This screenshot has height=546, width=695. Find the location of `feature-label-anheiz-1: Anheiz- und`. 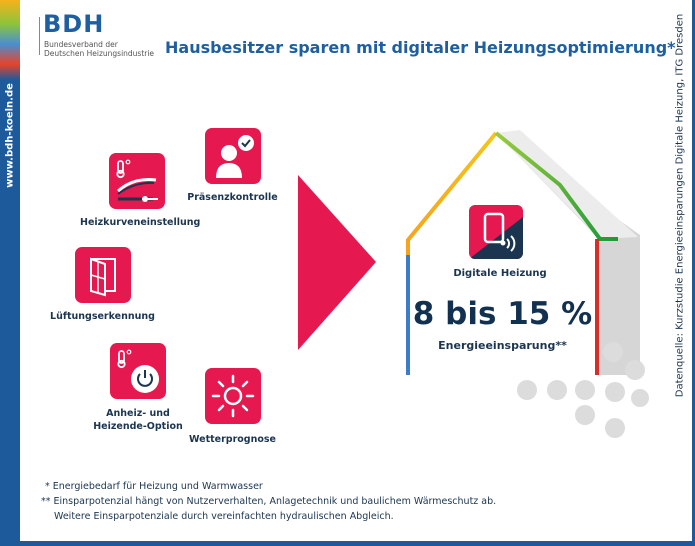

feature-label-anheiz-1: Anheiz- und is located at coordinates (138, 413).